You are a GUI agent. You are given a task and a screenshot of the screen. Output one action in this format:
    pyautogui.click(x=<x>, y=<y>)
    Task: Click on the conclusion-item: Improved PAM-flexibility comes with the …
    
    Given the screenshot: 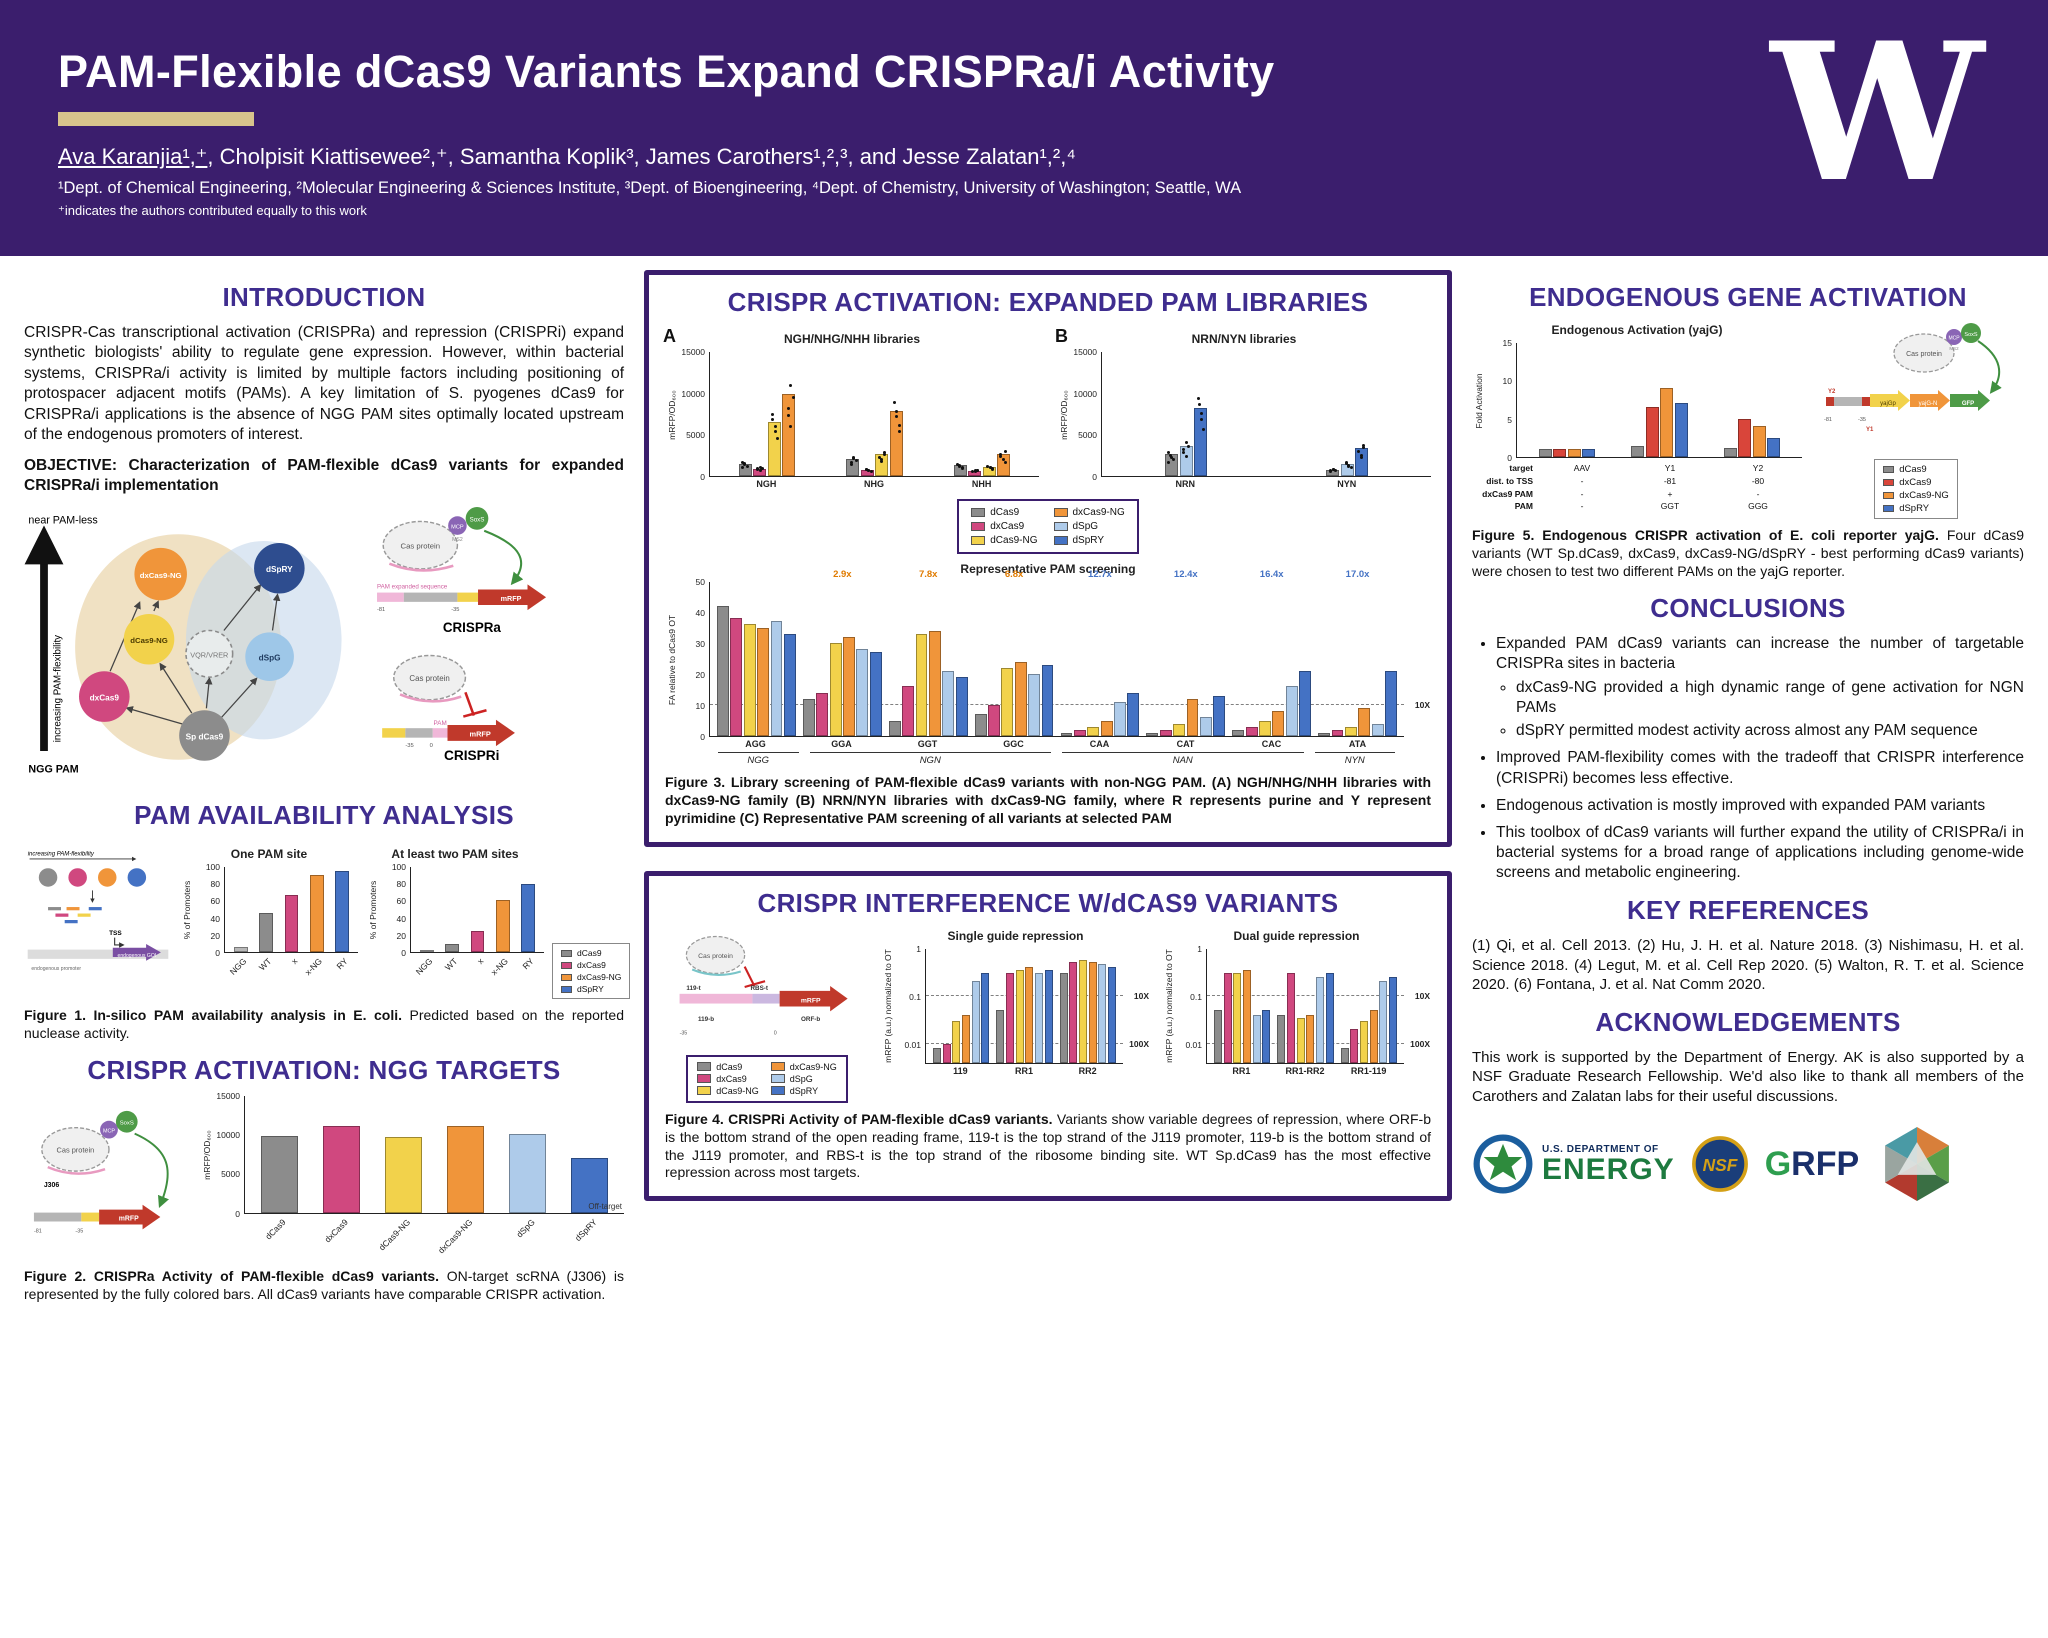 What is the action you would take?
    pyautogui.click(x=1760, y=768)
    